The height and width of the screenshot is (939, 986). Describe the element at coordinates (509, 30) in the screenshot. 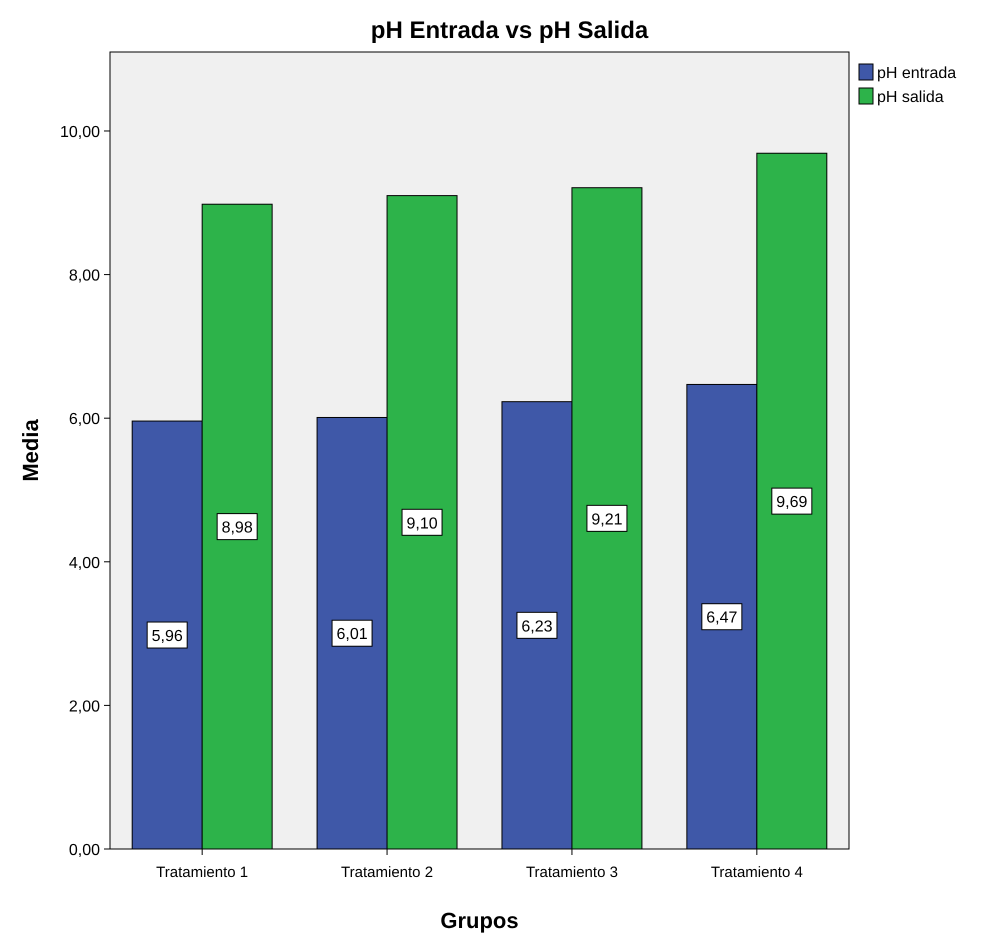

I see `chart-title: pH Entrada vs pH Salida` at that location.